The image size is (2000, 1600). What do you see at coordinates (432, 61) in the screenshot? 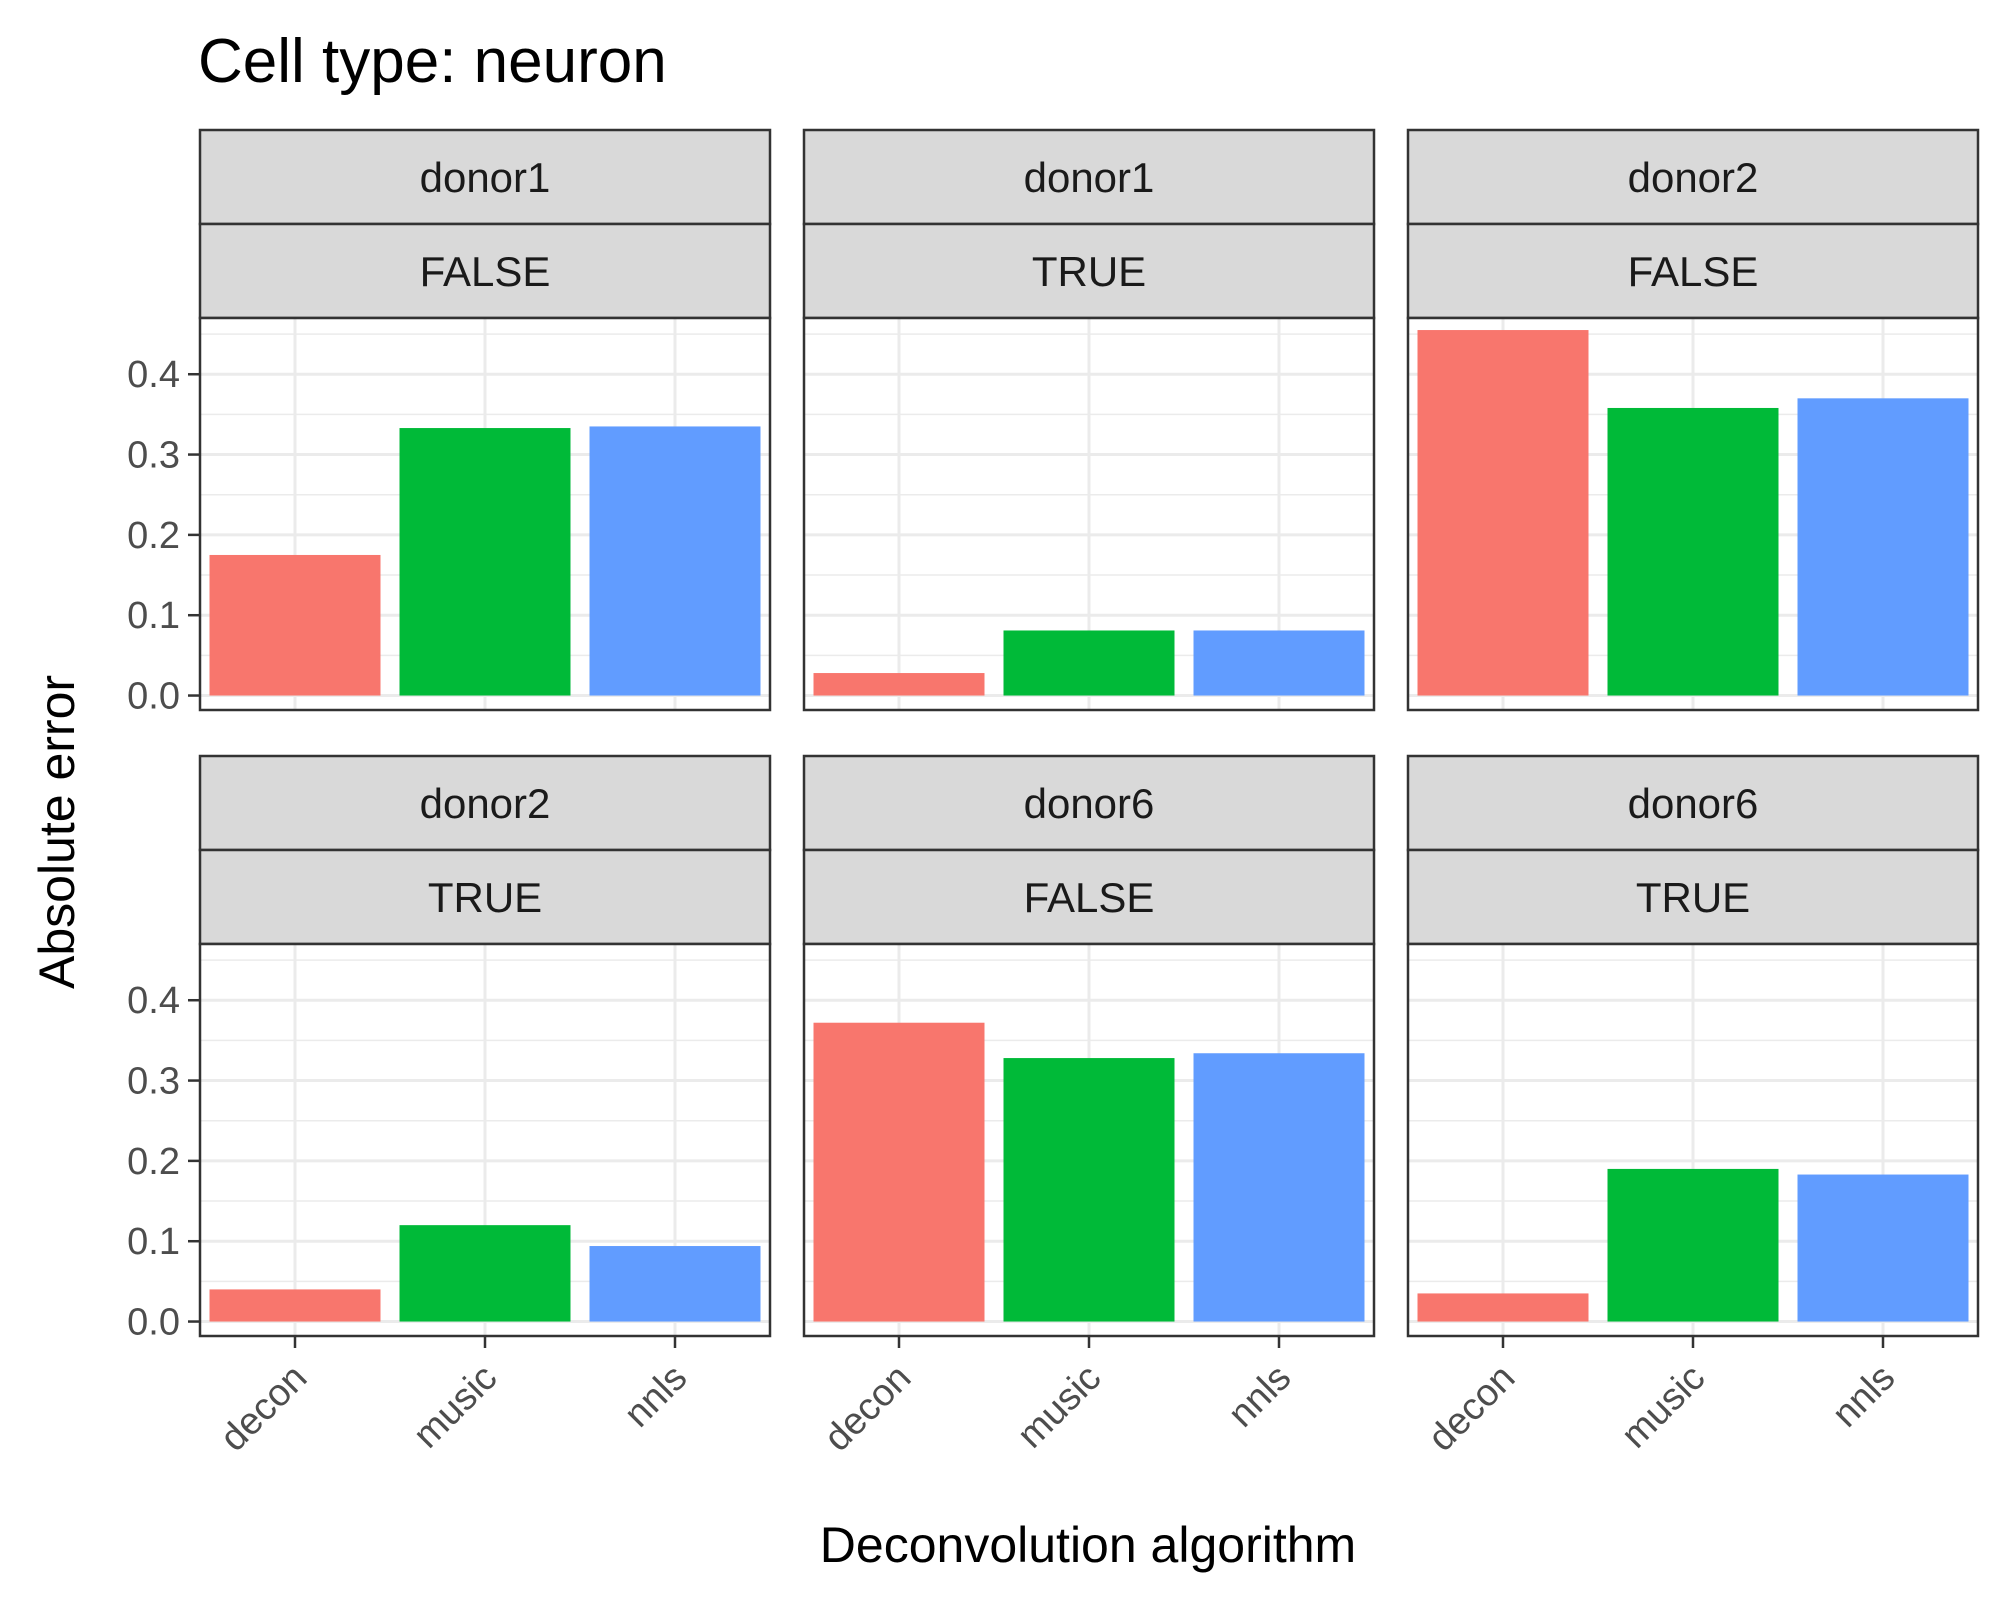
I see `chart-title: Cell type: neuron` at bounding box center [432, 61].